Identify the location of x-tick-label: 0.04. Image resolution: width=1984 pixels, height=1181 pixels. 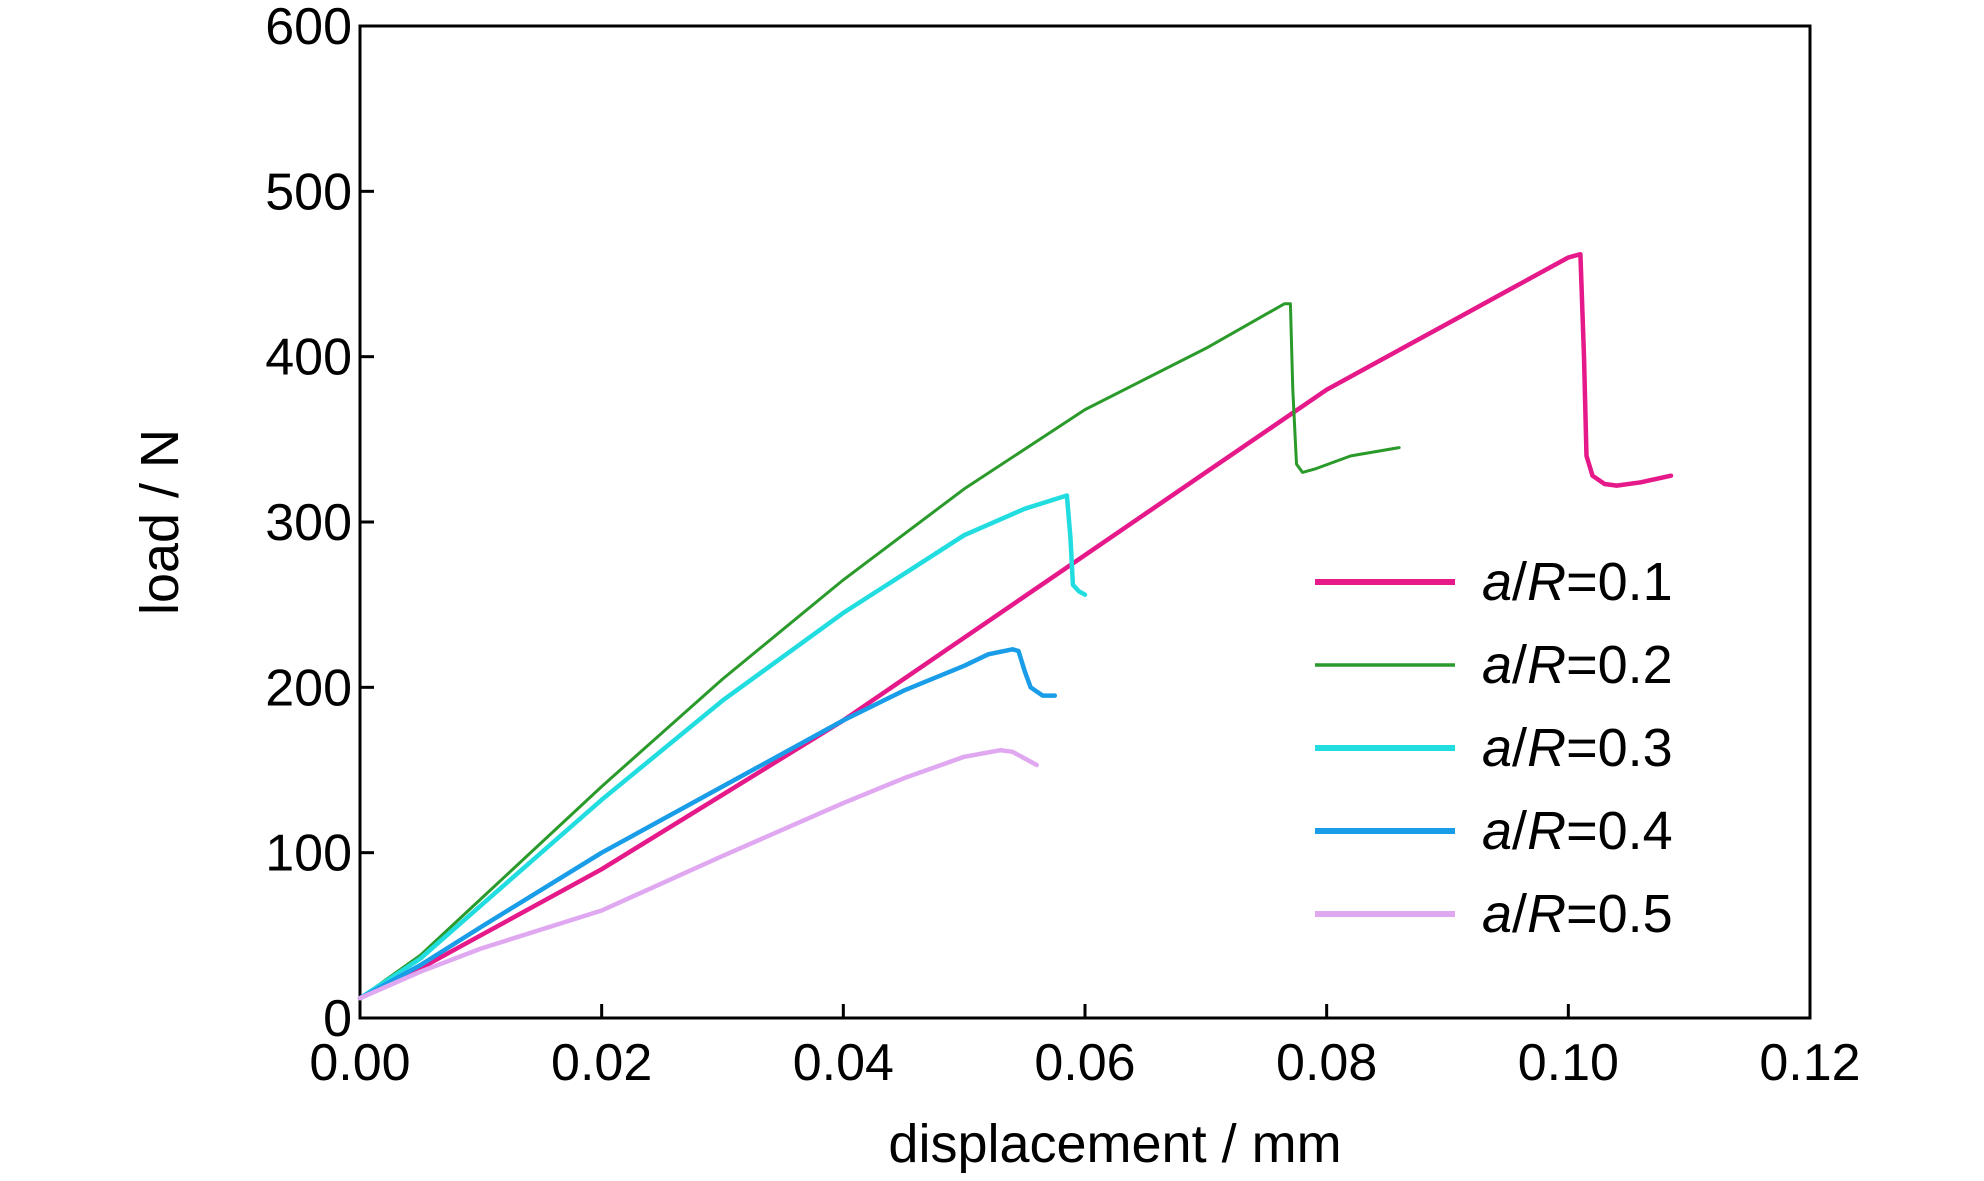
(843, 1063).